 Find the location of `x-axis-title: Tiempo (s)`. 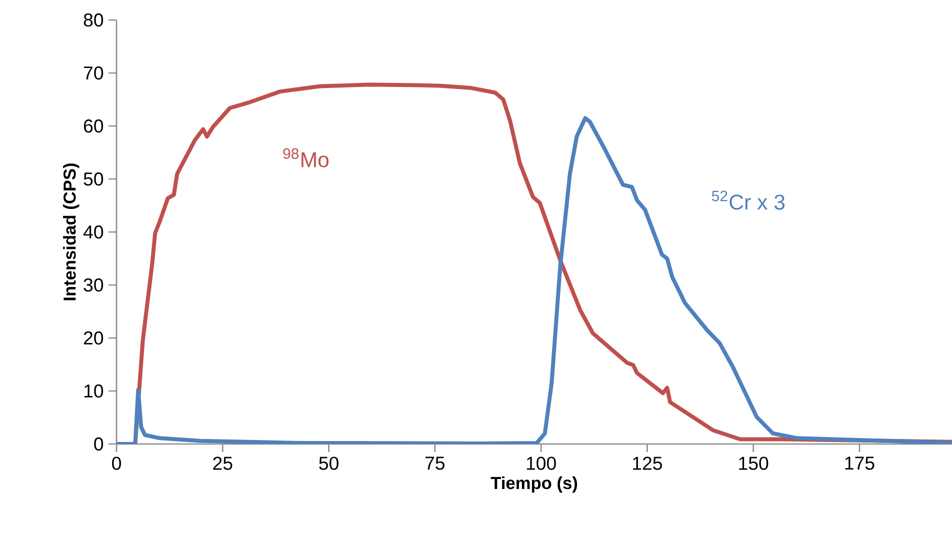

x-axis-title: Tiempo (s) is located at coordinates (534, 484).